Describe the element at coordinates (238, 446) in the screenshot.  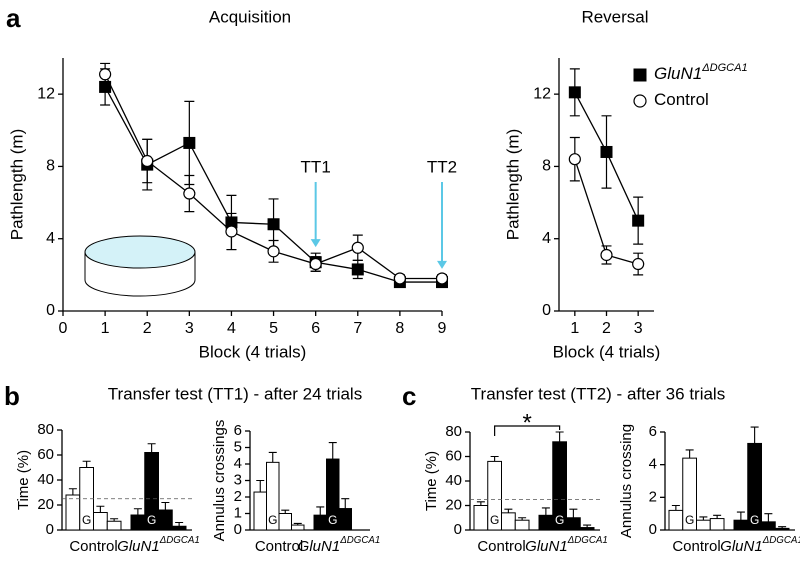
I see `y-tick-label: 5` at that location.